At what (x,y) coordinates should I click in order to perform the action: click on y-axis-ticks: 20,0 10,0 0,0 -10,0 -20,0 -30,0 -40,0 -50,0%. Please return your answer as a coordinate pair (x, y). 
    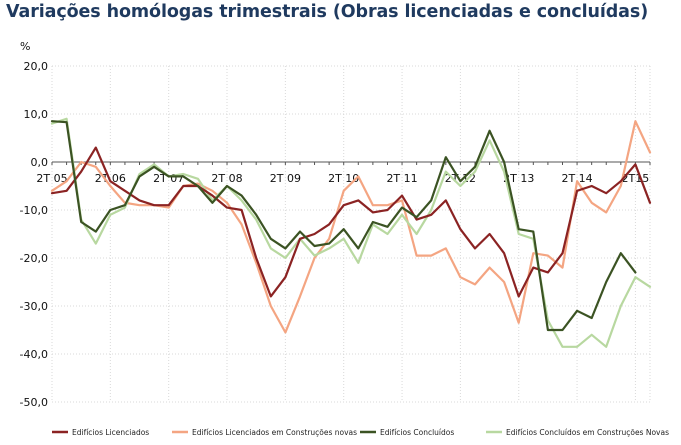
    Looking at the image, I should click on (34, 224).